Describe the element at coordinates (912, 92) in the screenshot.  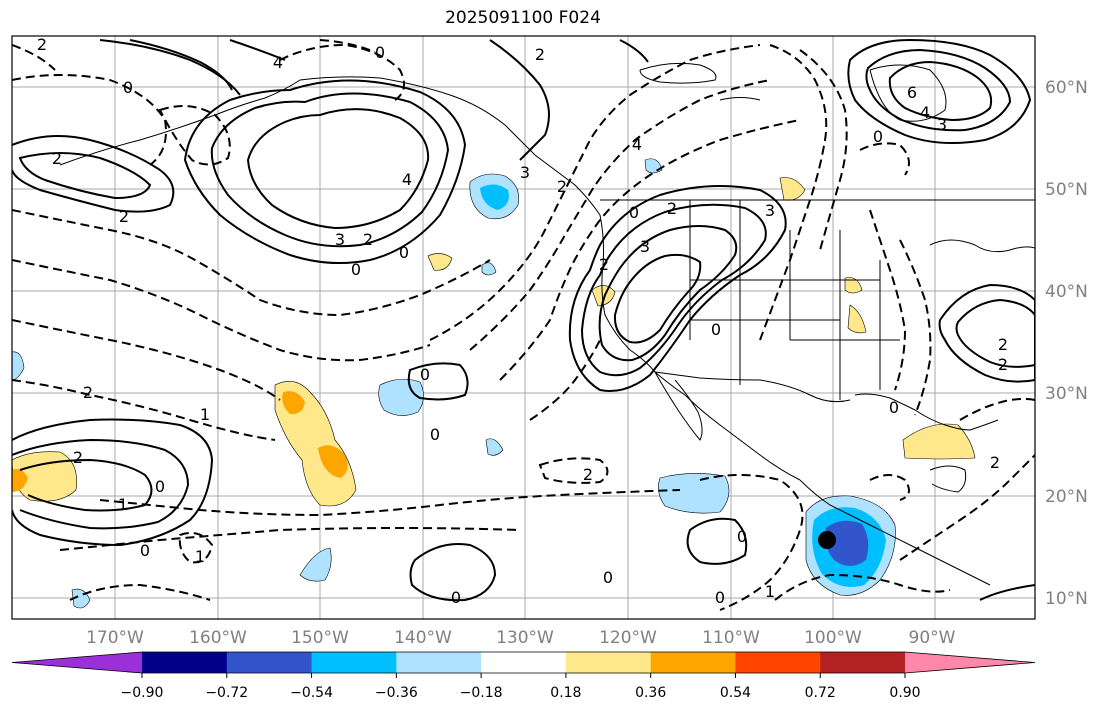
I see `contour-label: 6` at that location.